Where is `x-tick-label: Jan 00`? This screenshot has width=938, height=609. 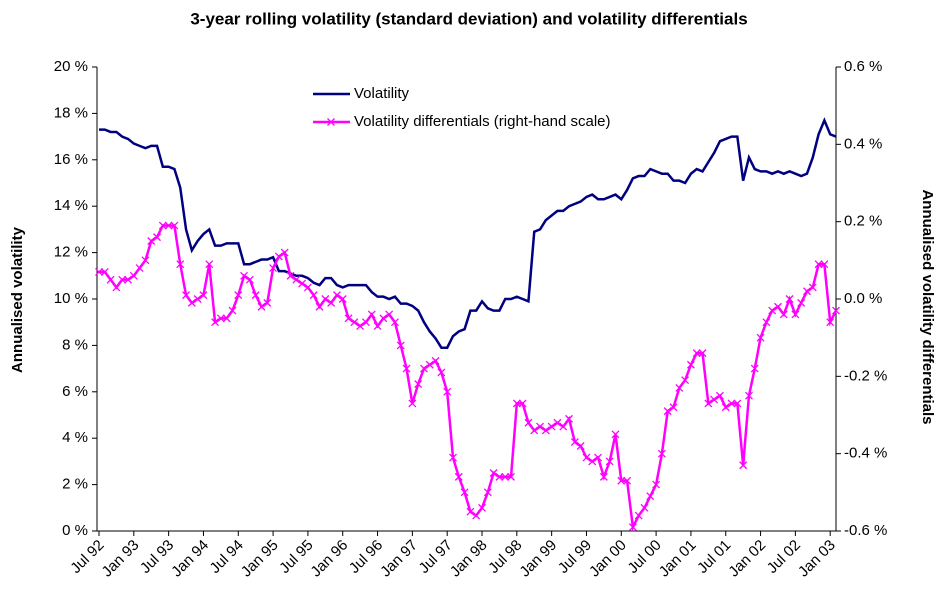
x-tick-label: Jan 00 is located at coordinates (608, 559).